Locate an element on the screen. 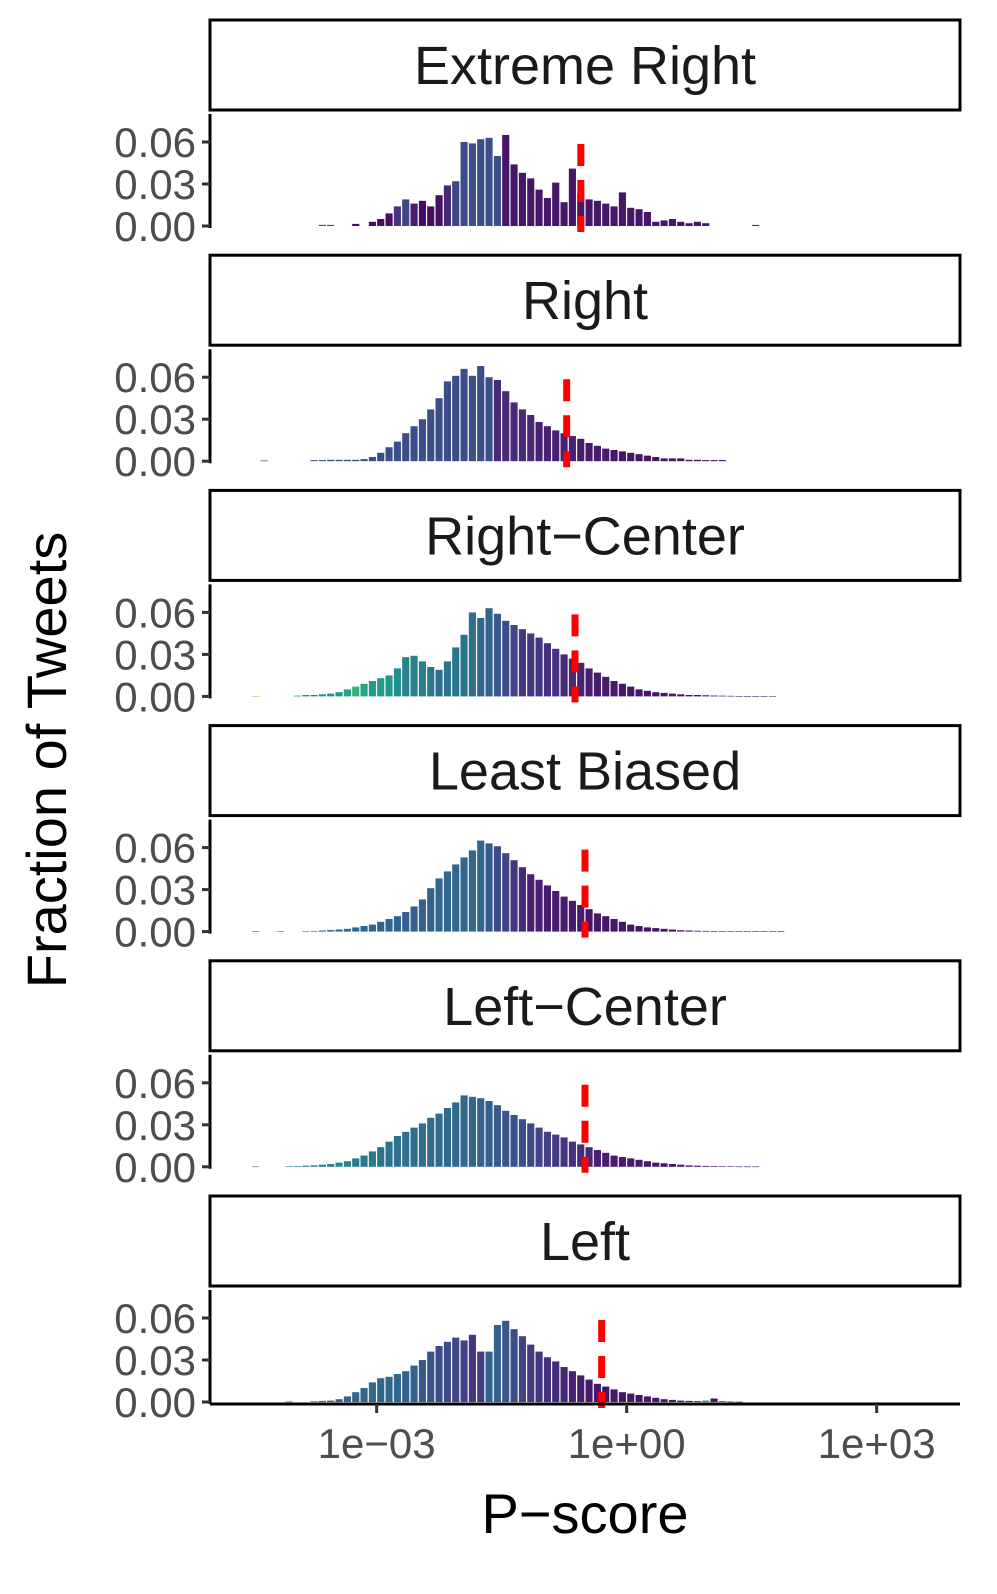 Image resolution: width=997 pixels, height=1594 pixels. facet-strip-label: Least Biased is located at coordinates (585, 772).